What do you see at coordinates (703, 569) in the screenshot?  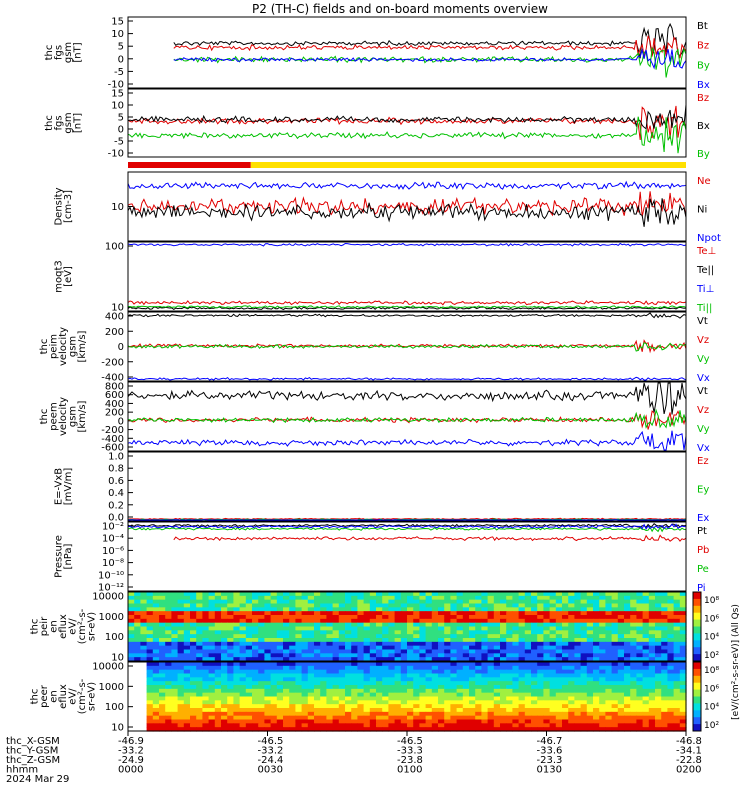 I see `legend-label: Pe` at bounding box center [703, 569].